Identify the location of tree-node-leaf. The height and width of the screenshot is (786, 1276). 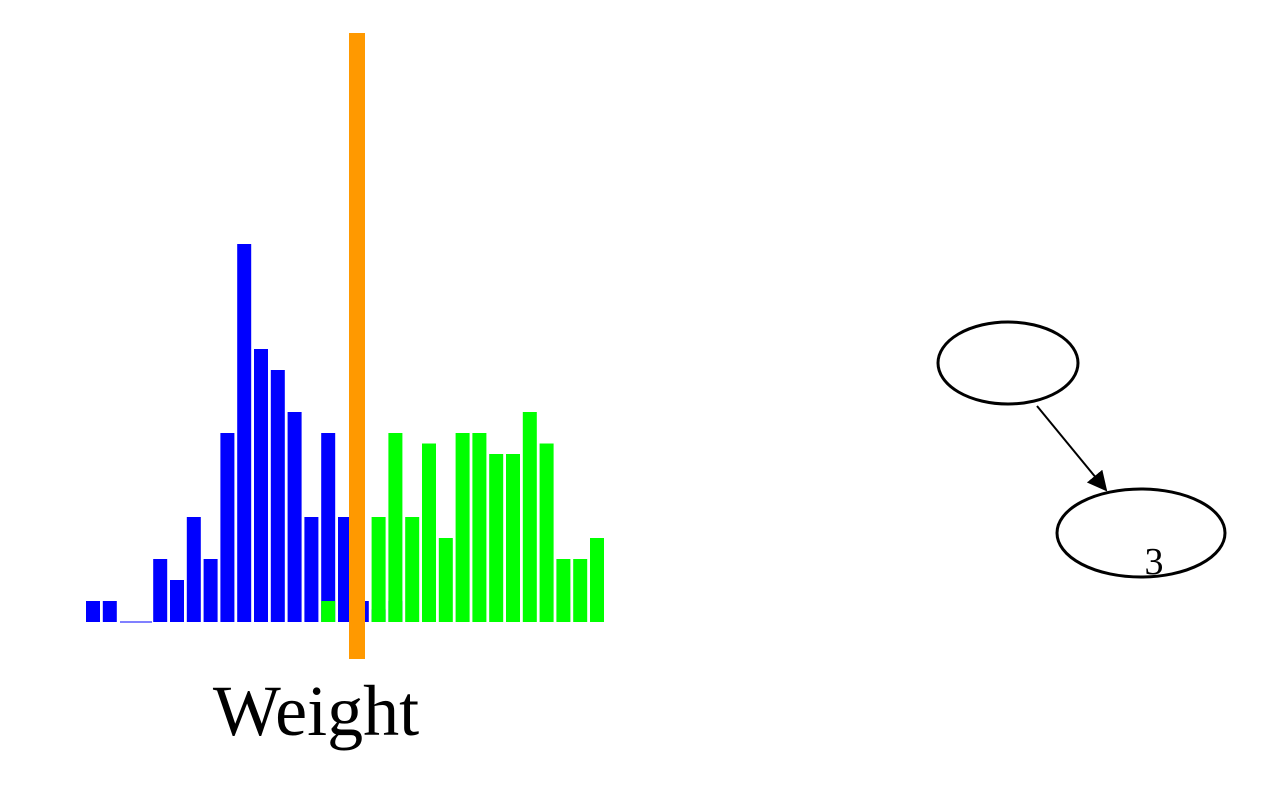
(1141, 533).